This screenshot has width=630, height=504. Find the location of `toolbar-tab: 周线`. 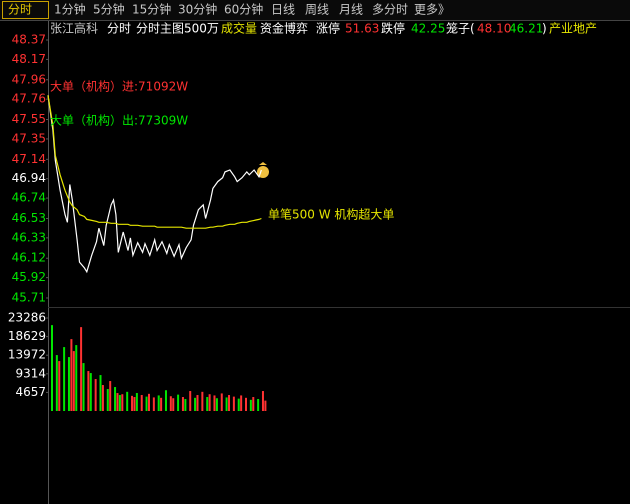

toolbar-tab: 周线 is located at coordinates (317, 10).